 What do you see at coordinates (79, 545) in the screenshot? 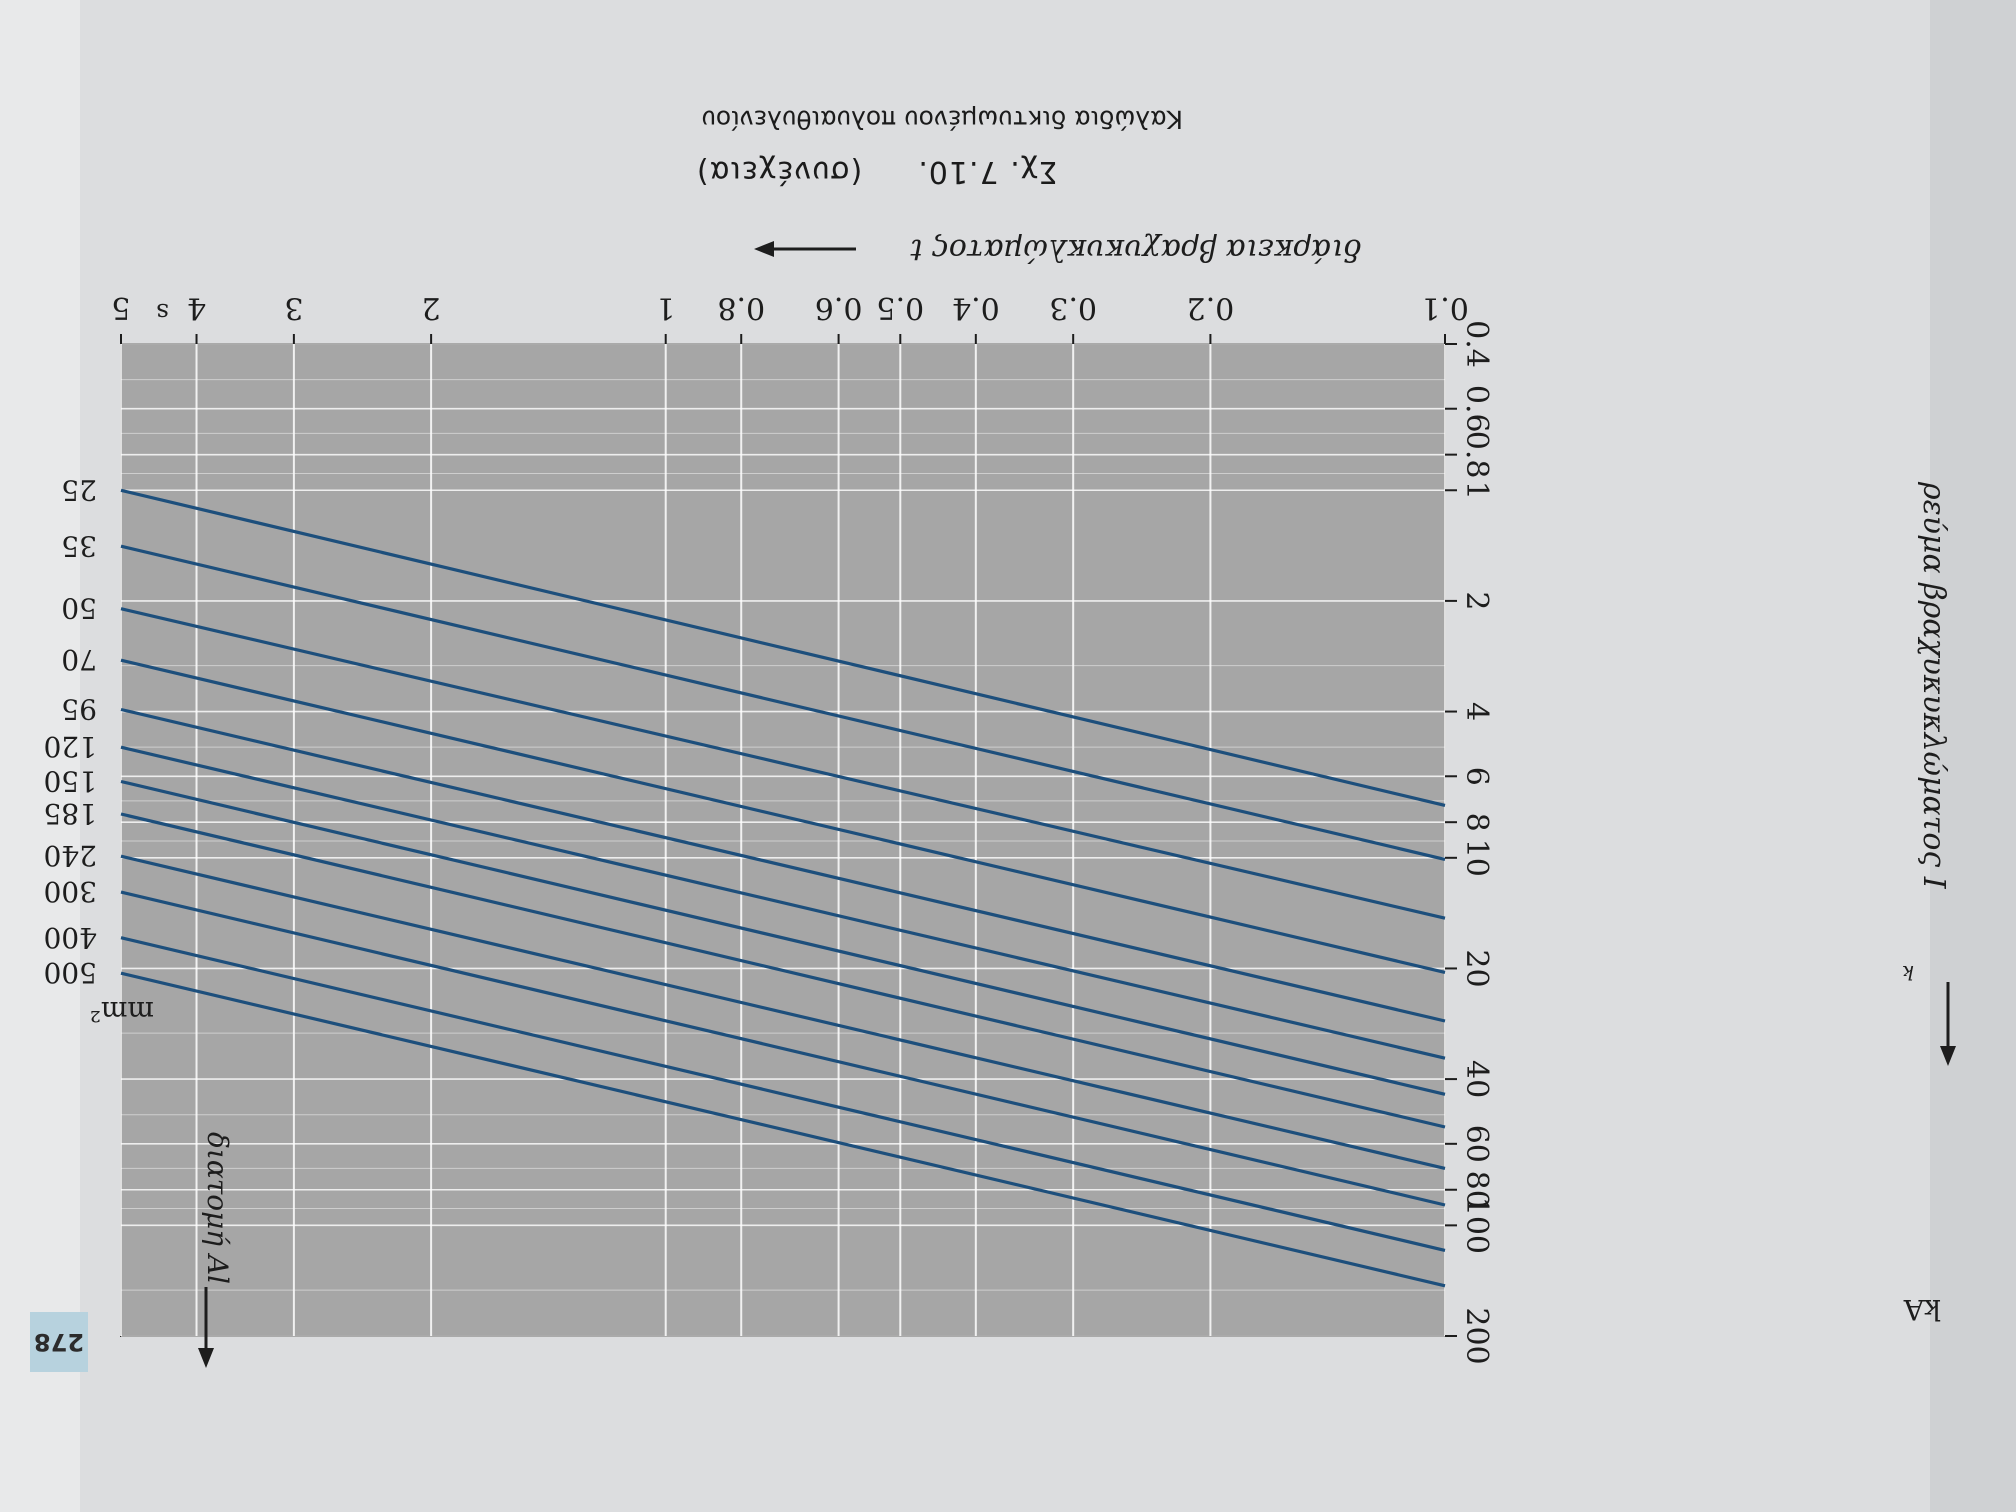
I see `series-label-35: 35` at bounding box center [79, 545].